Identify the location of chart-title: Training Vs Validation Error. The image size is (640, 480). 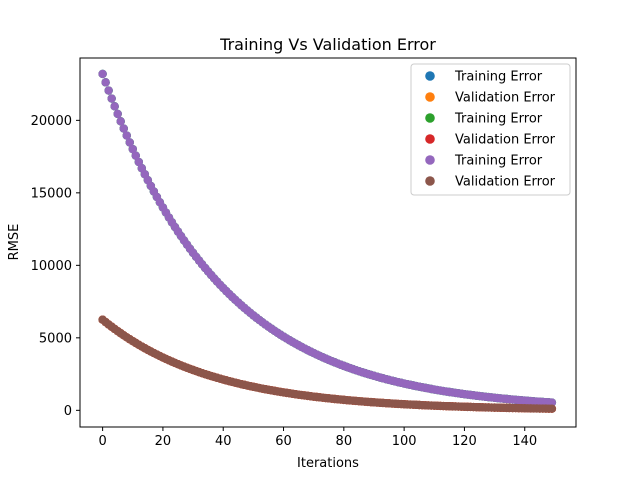
(327, 44).